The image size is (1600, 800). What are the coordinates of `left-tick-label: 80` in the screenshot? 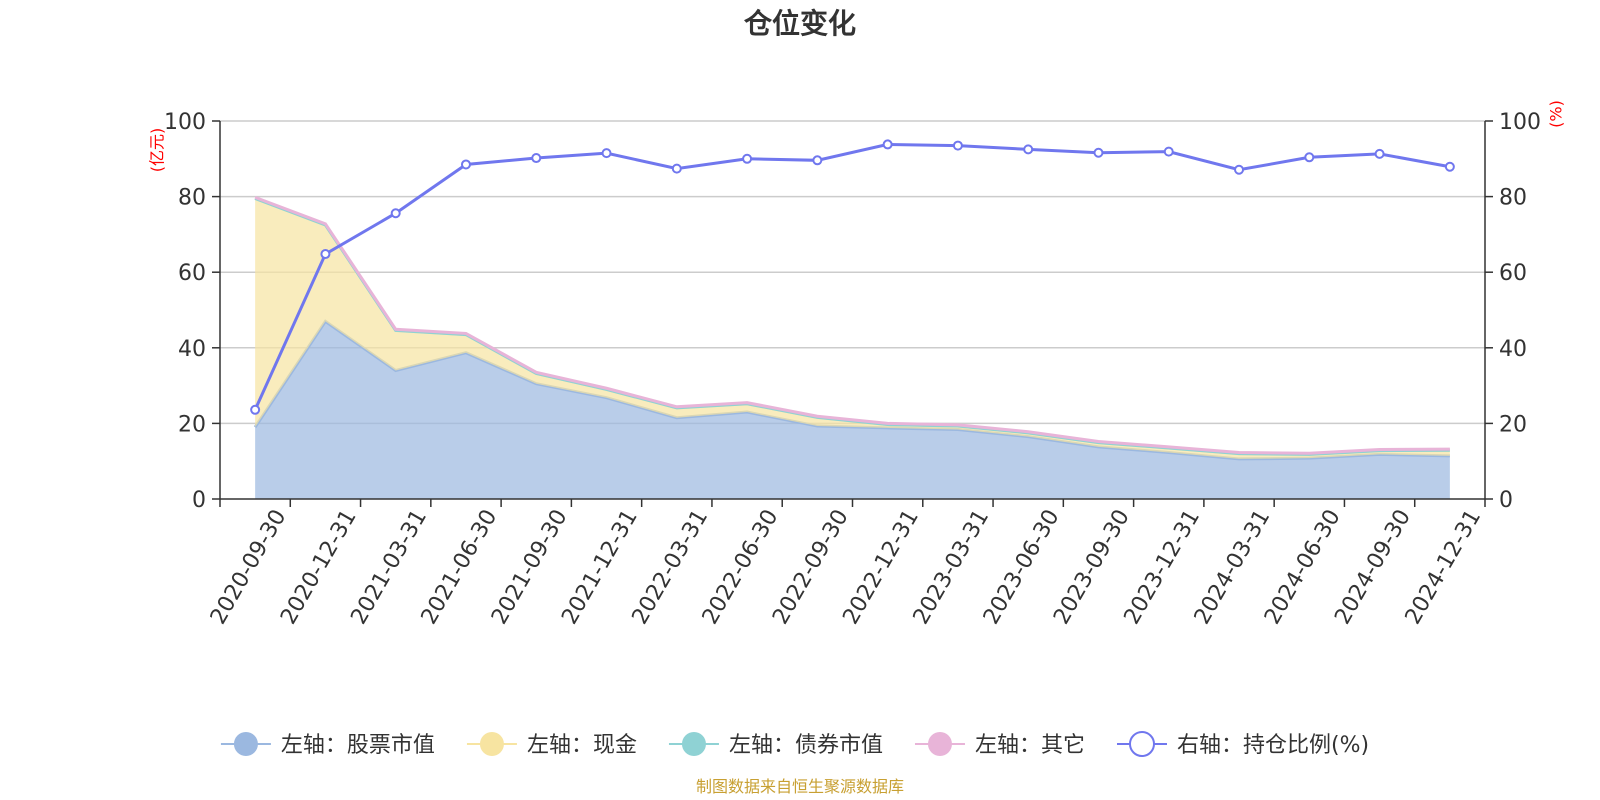 It's located at (192, 198).